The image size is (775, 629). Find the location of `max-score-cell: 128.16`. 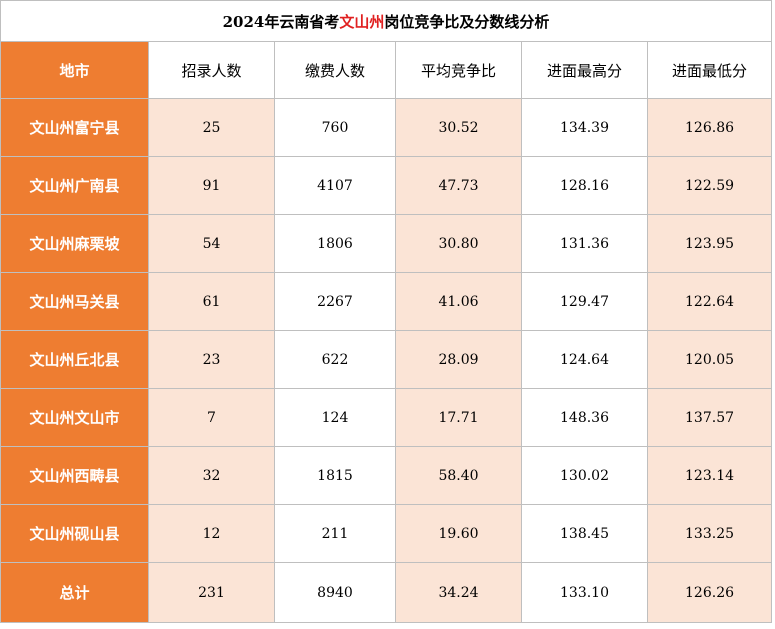

max-score-cell: 128.16 is located at coordinates (584, 185).